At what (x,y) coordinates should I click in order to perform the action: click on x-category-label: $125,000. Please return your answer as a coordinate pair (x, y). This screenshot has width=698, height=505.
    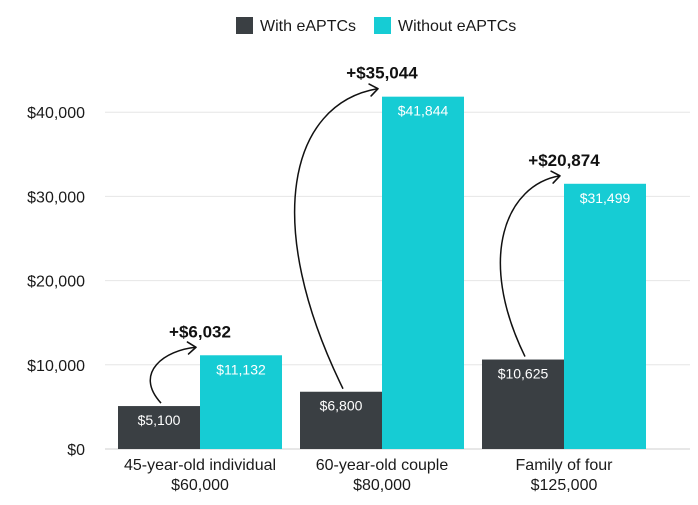
    Looking at the image, I should click on (564, 485).